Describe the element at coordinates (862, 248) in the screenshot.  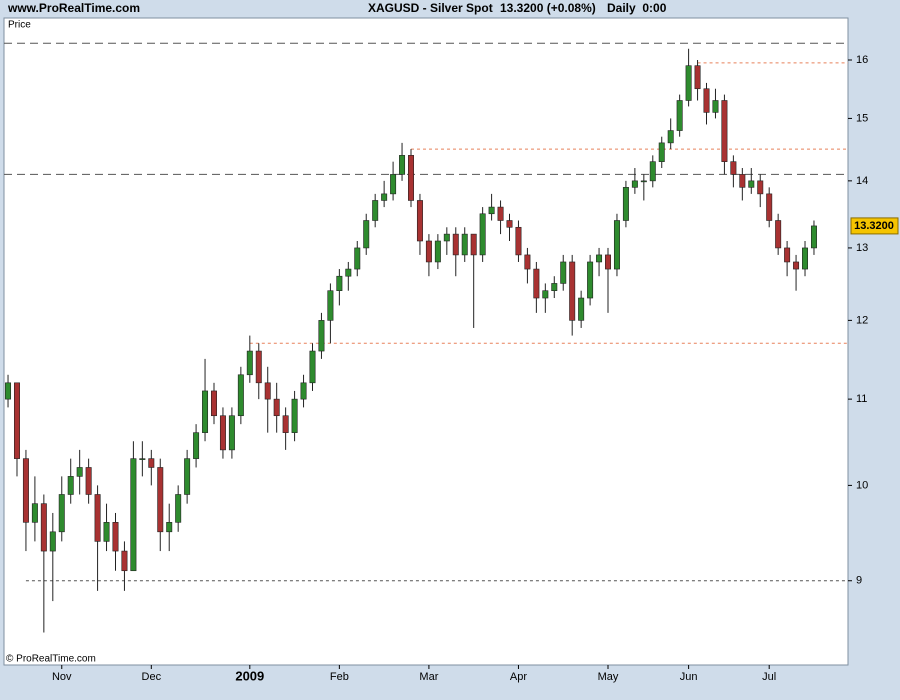
I see `y-tick-label: 13` at that location.